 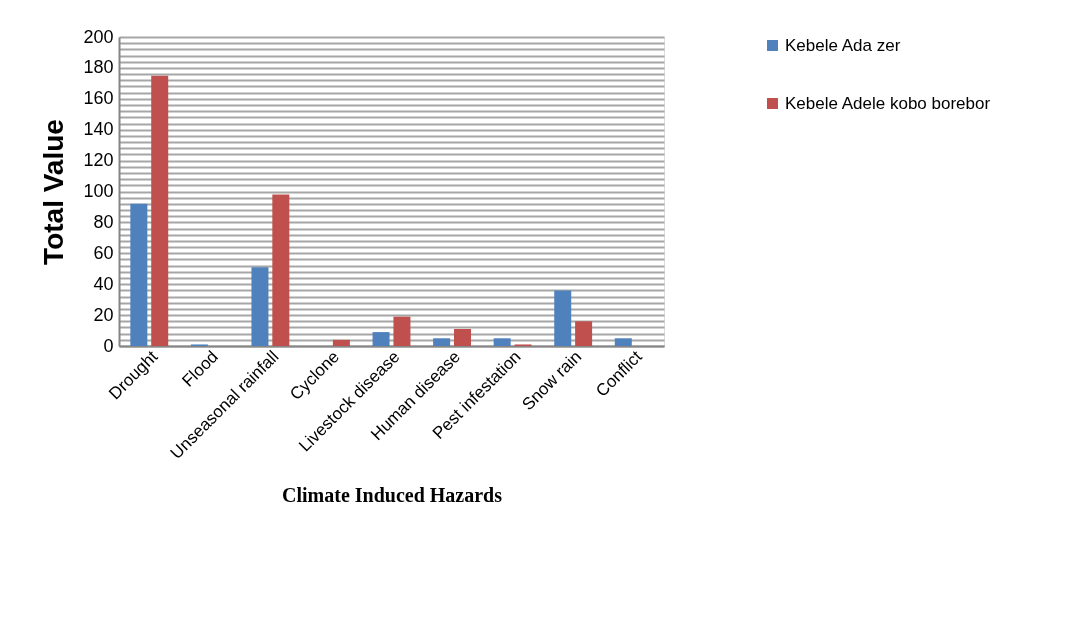 What do you see at coordinates (98, 129) in the screenshot?
I see `y-tick-label: 140` at bounding box center [98, 129].